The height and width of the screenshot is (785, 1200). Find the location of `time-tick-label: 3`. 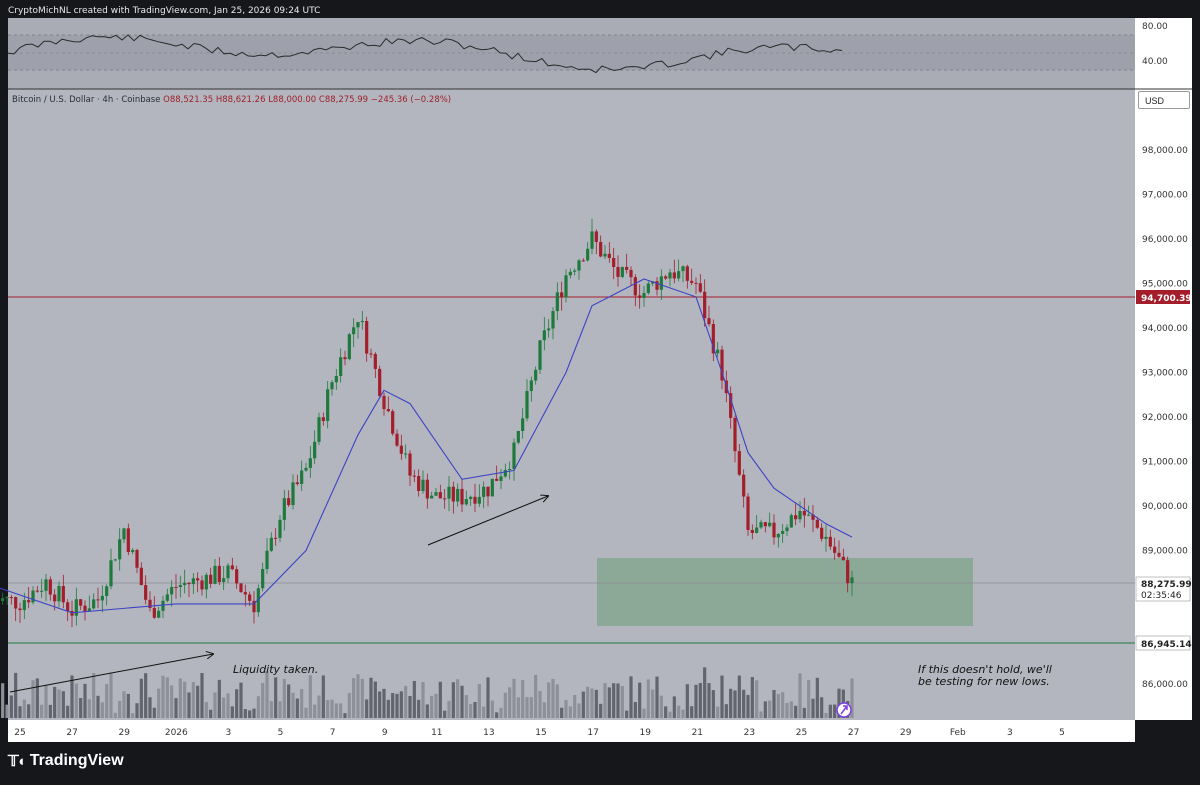

time-tick-label: 3 is located at coordinates (229, 733).